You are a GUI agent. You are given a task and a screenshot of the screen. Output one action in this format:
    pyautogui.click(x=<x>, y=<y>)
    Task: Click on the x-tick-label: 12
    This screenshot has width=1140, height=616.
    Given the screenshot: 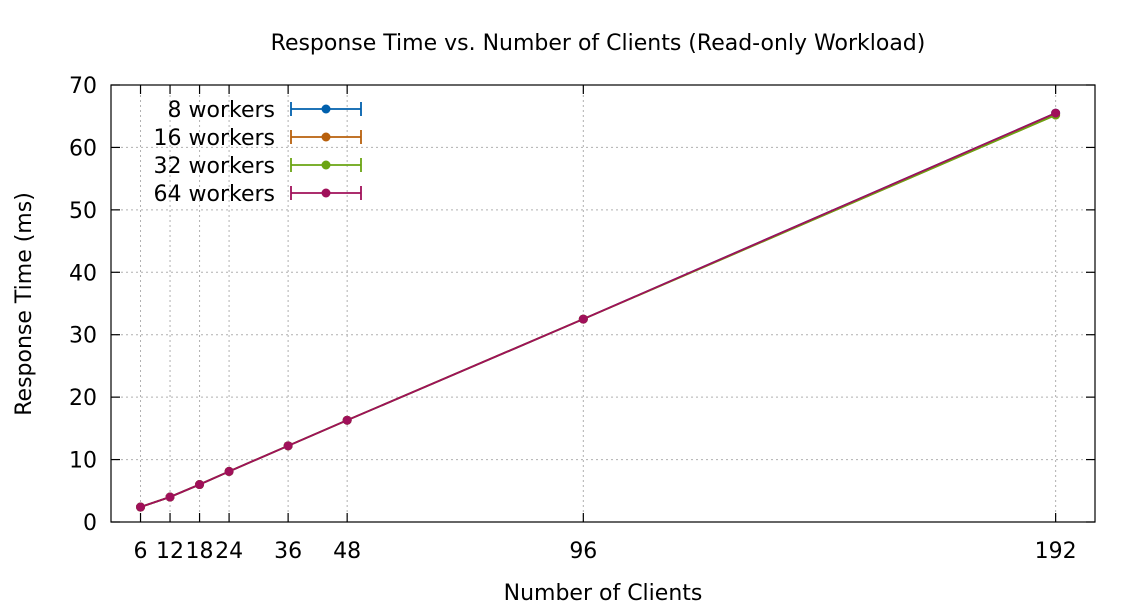 What is the action you would take?
    pyautogui.click(x=170, y=551)
    